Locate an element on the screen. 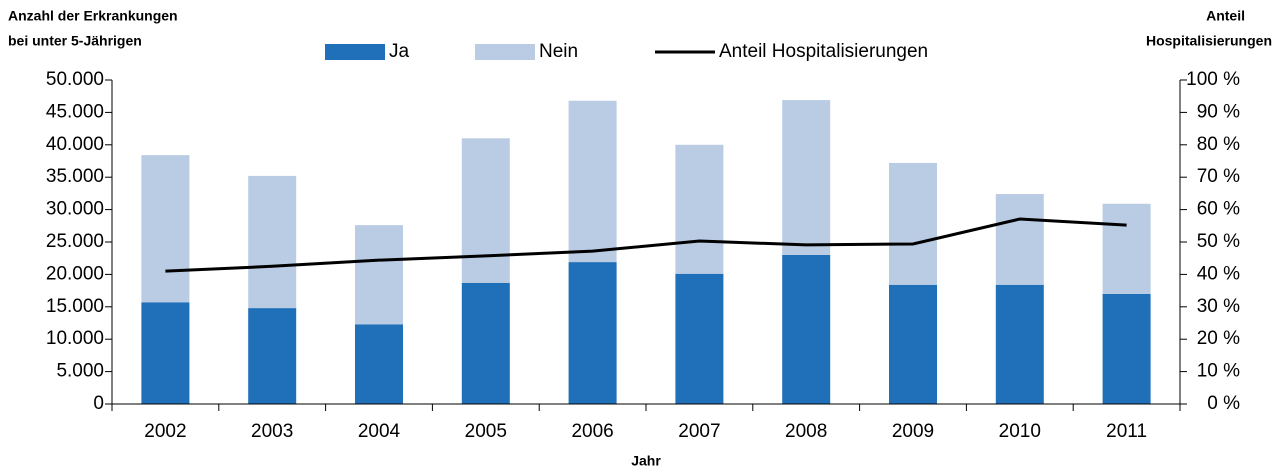 This screenshot has height=472, width=1281. y2-tick-label: 90 % is located at coordinates (1218, 111).